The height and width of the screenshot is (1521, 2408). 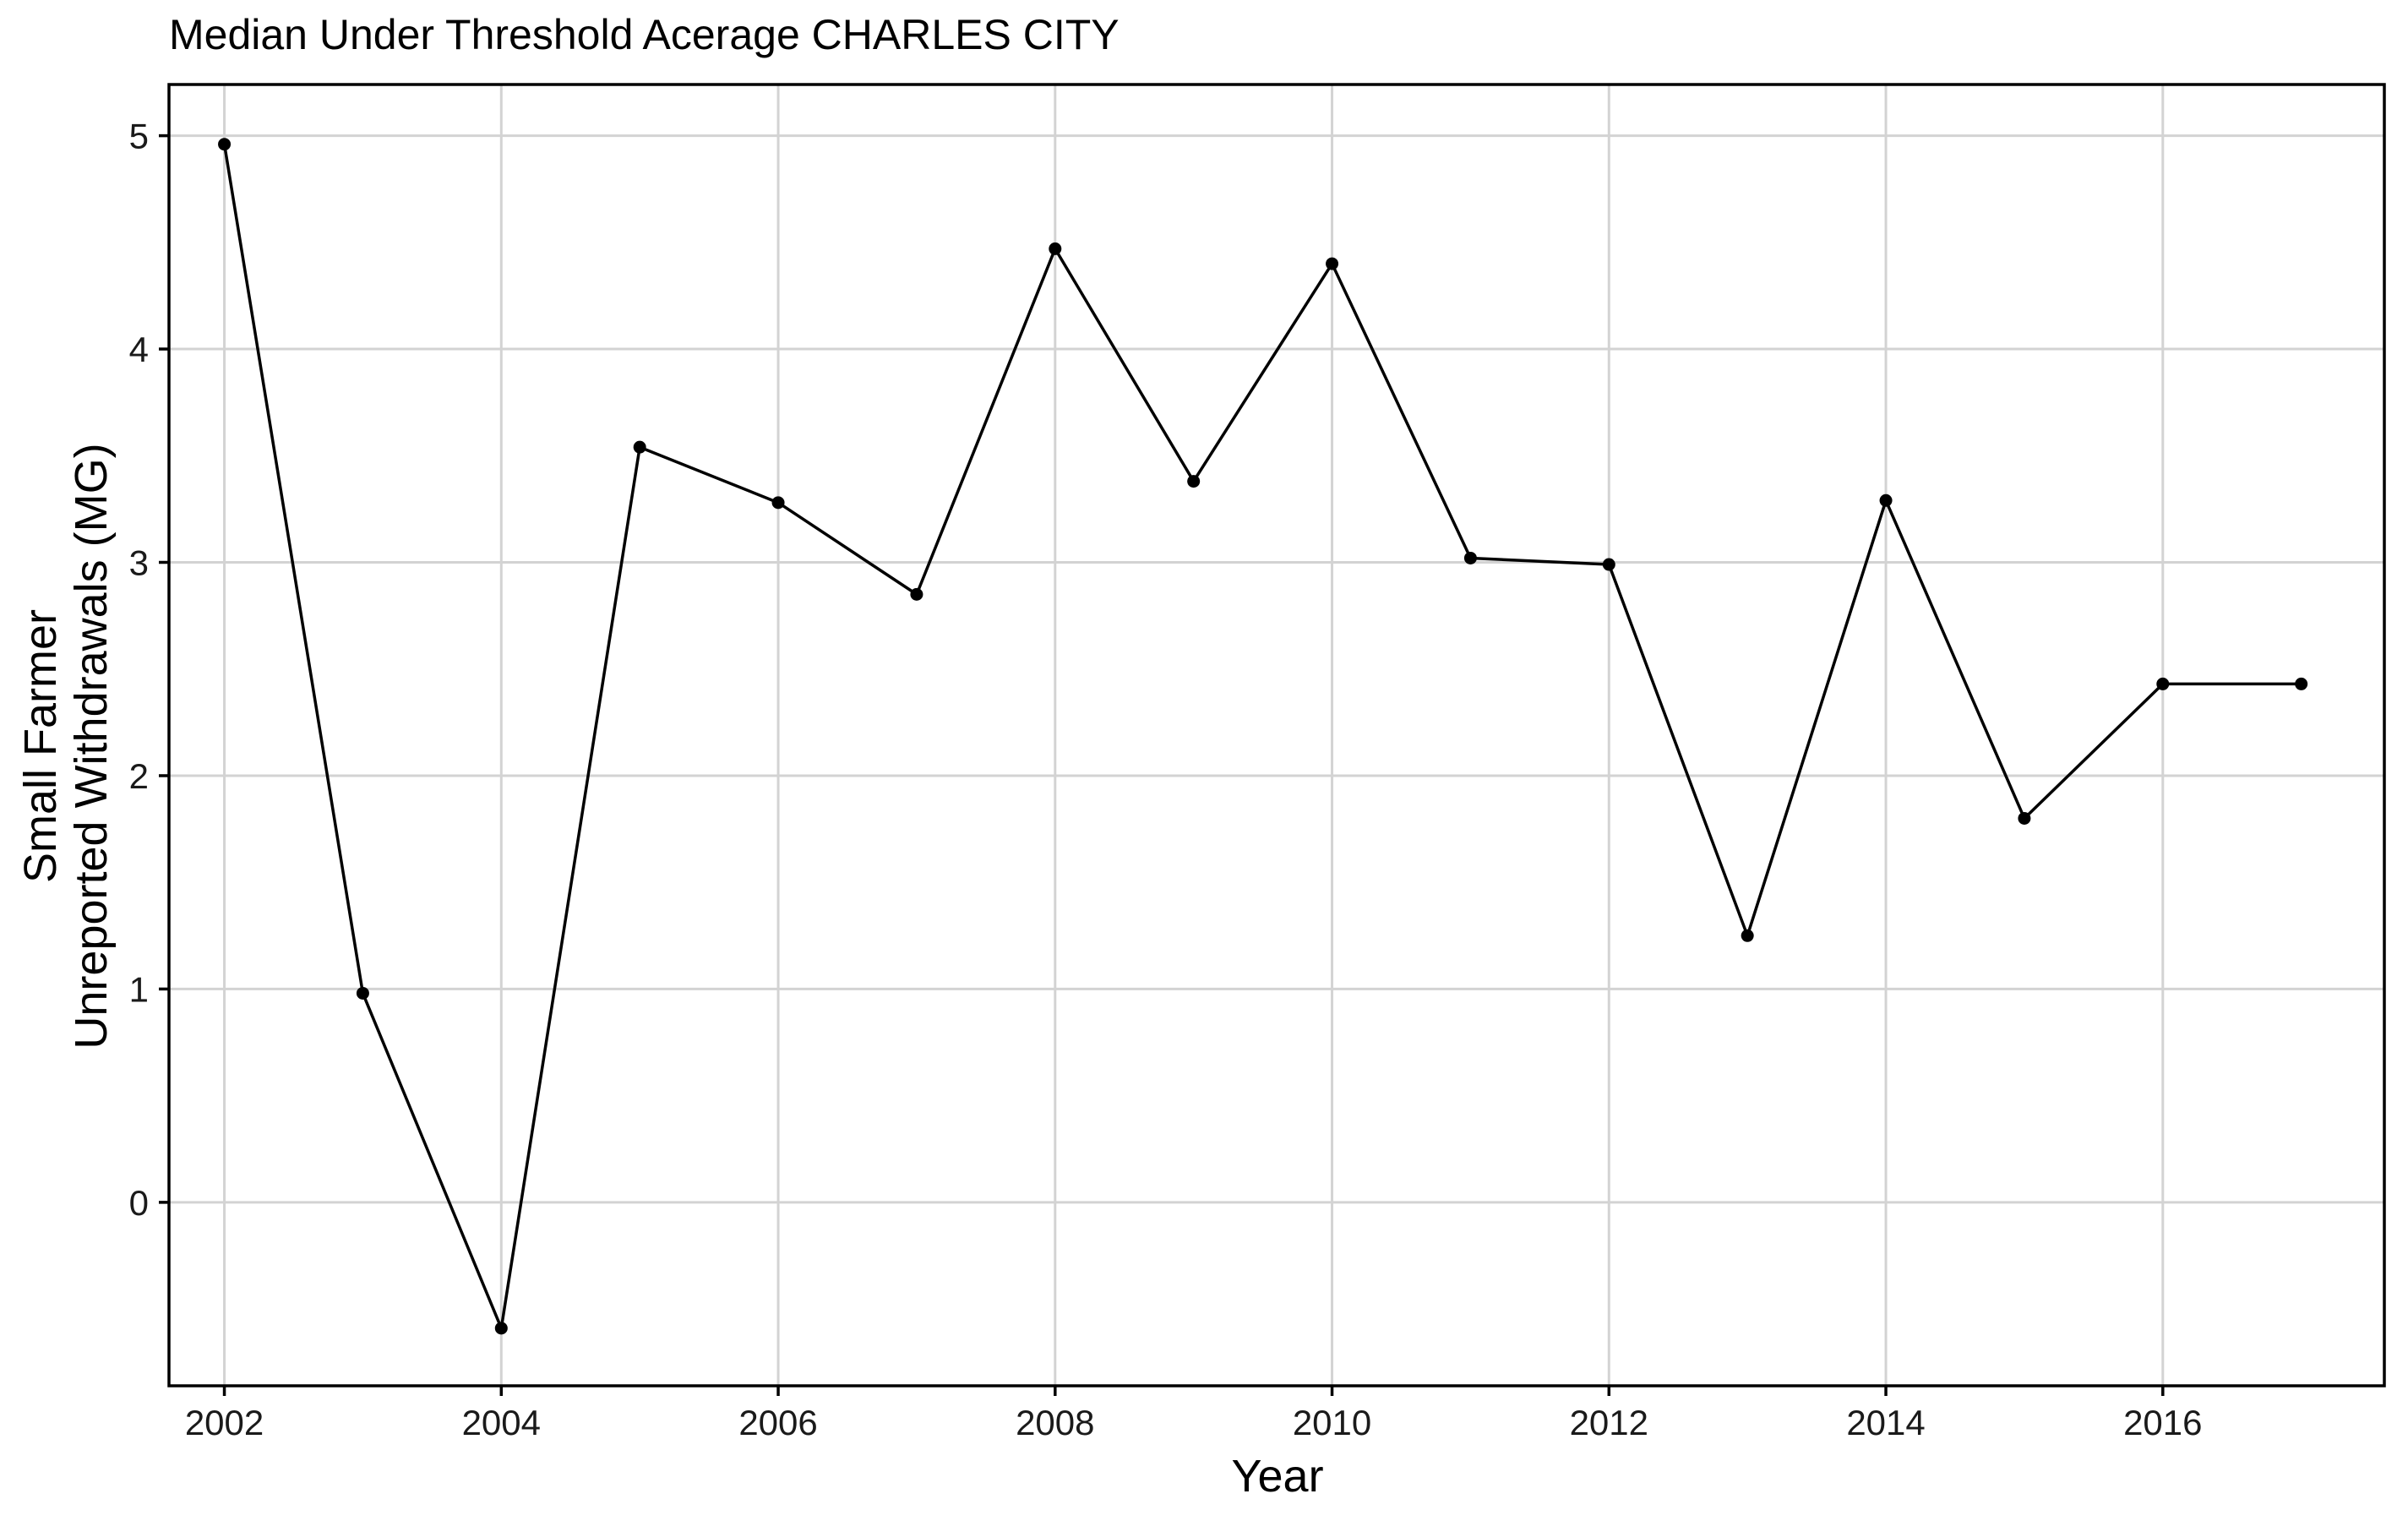 I want to click on x-tick-label-2006: 2006, so click(x=777, y=1422).